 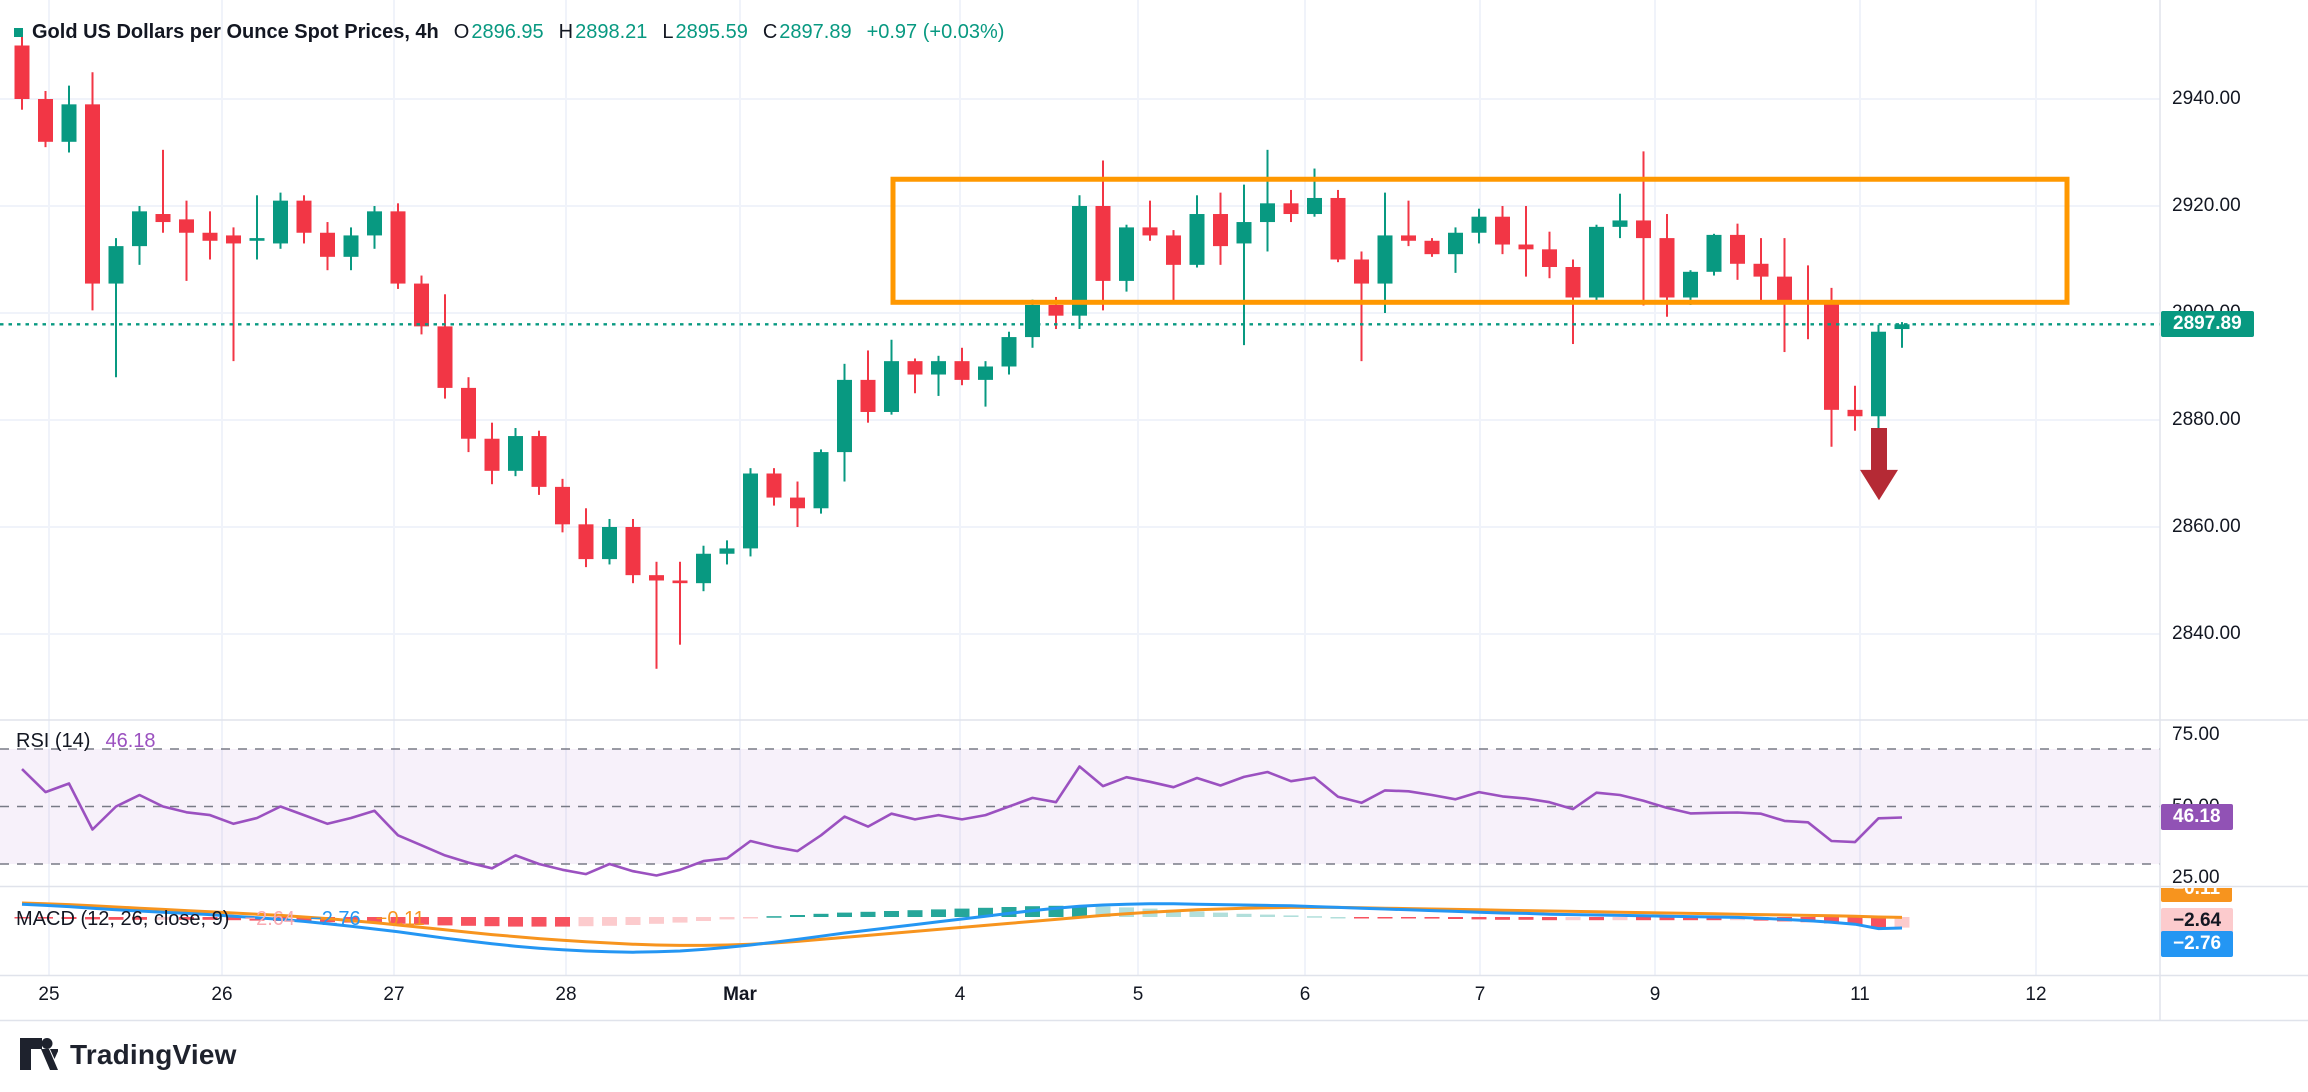 I want to click on open-value: 2896.95, so click(x=507, y=32).